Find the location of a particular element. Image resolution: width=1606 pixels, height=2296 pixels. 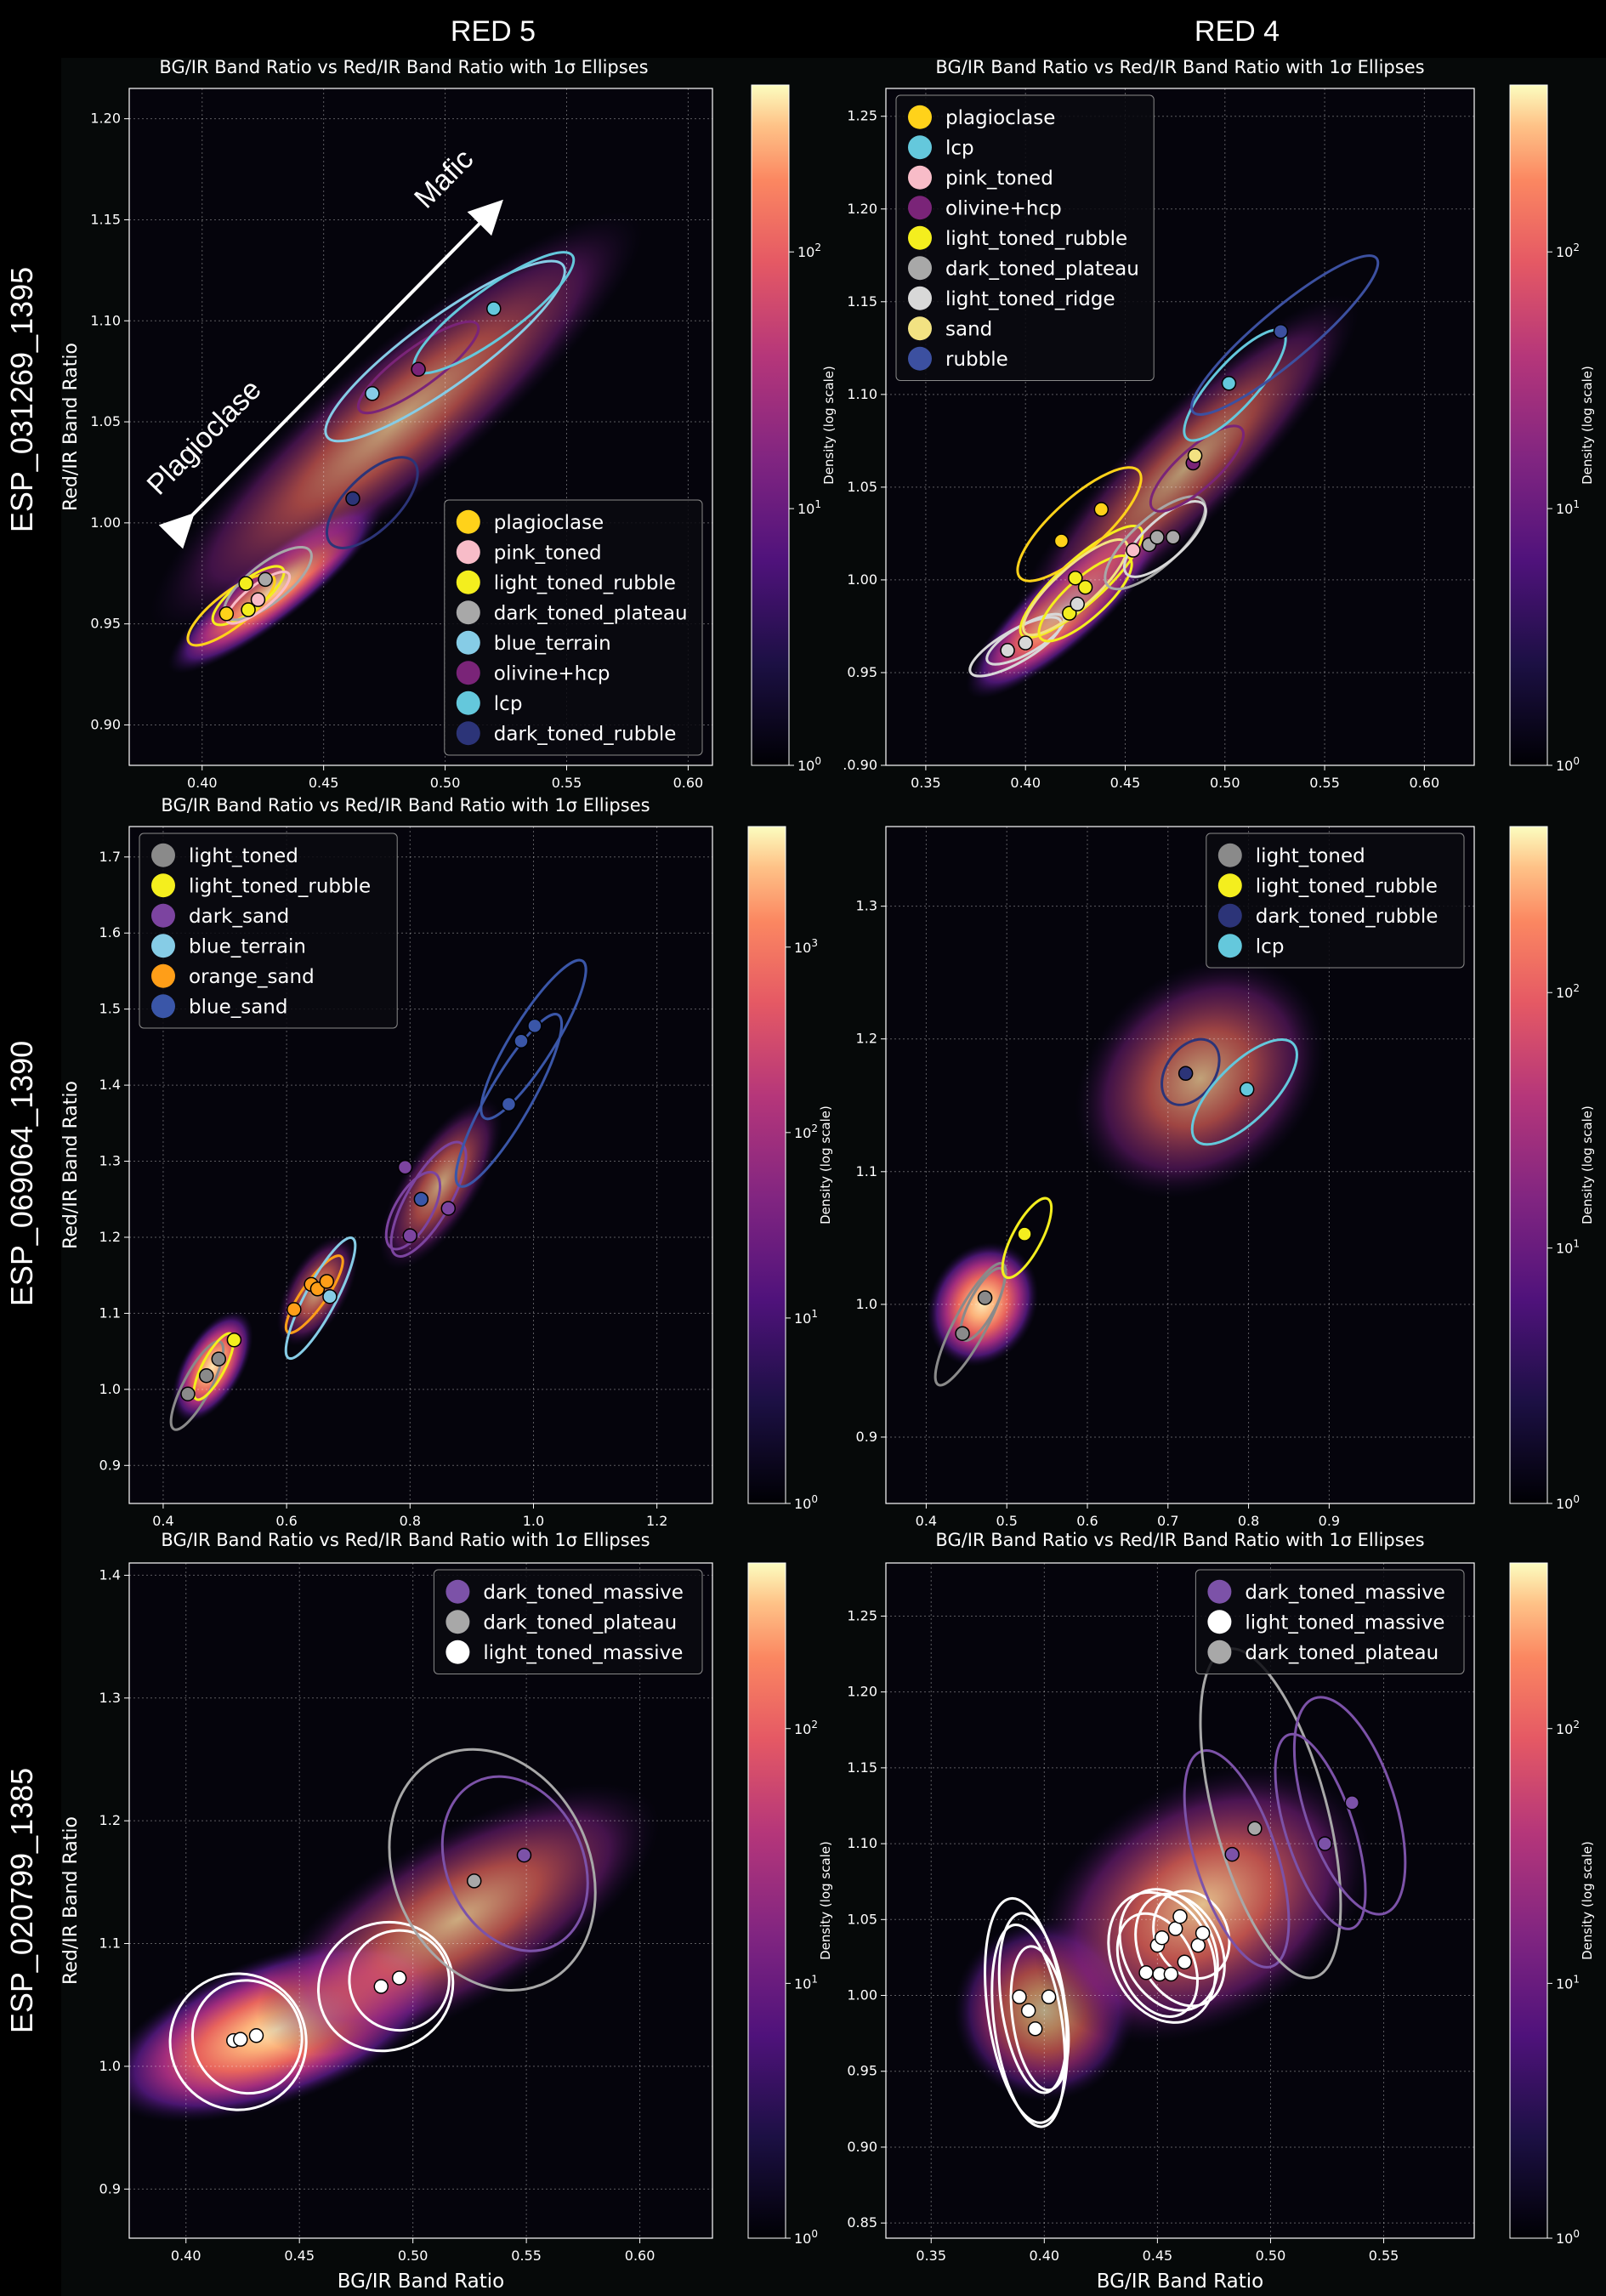

legend-marker-dark_toned_massive is located at coordinates (1219, 1591).